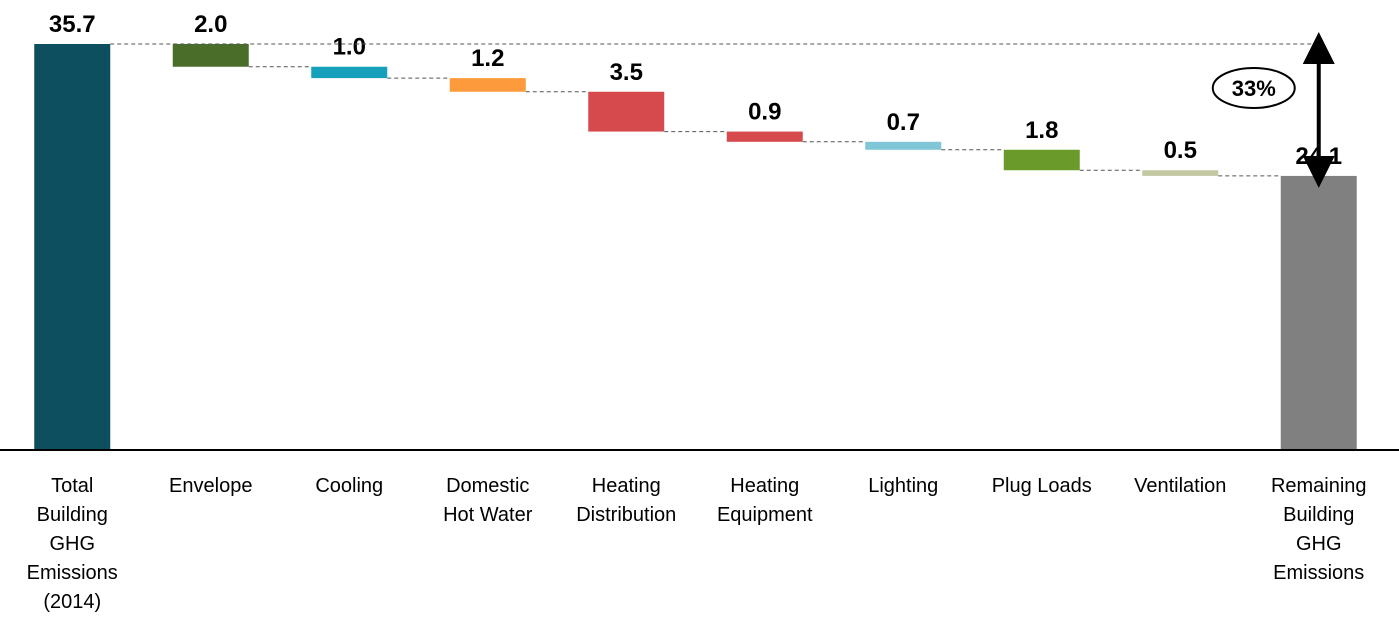 The image size is (1399, 623). What do you see at coordinates (1318, 529) in the screenshot?
I see `x-tick-label: Remaining Building GHG Emissions` at bounding box center [1318, 529].